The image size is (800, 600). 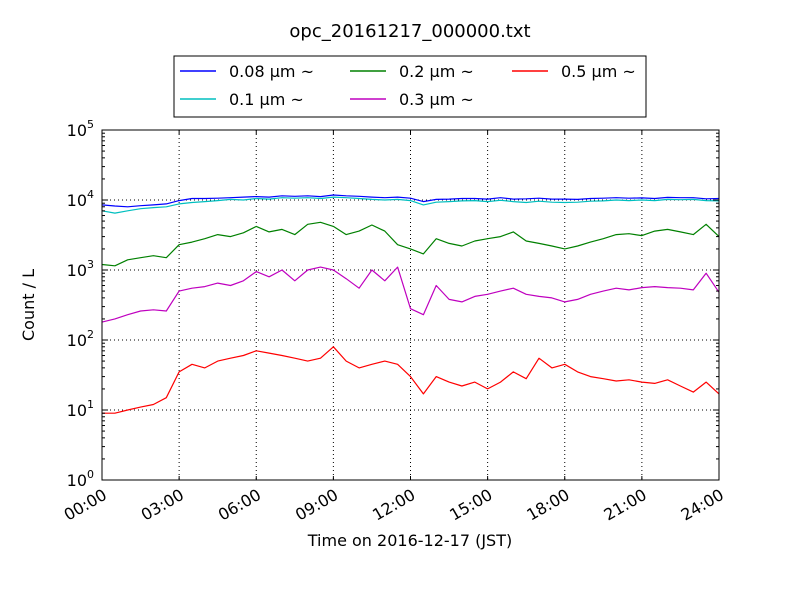 I want to click on x-tick-label: 12:00, so click(x=393, y=505).